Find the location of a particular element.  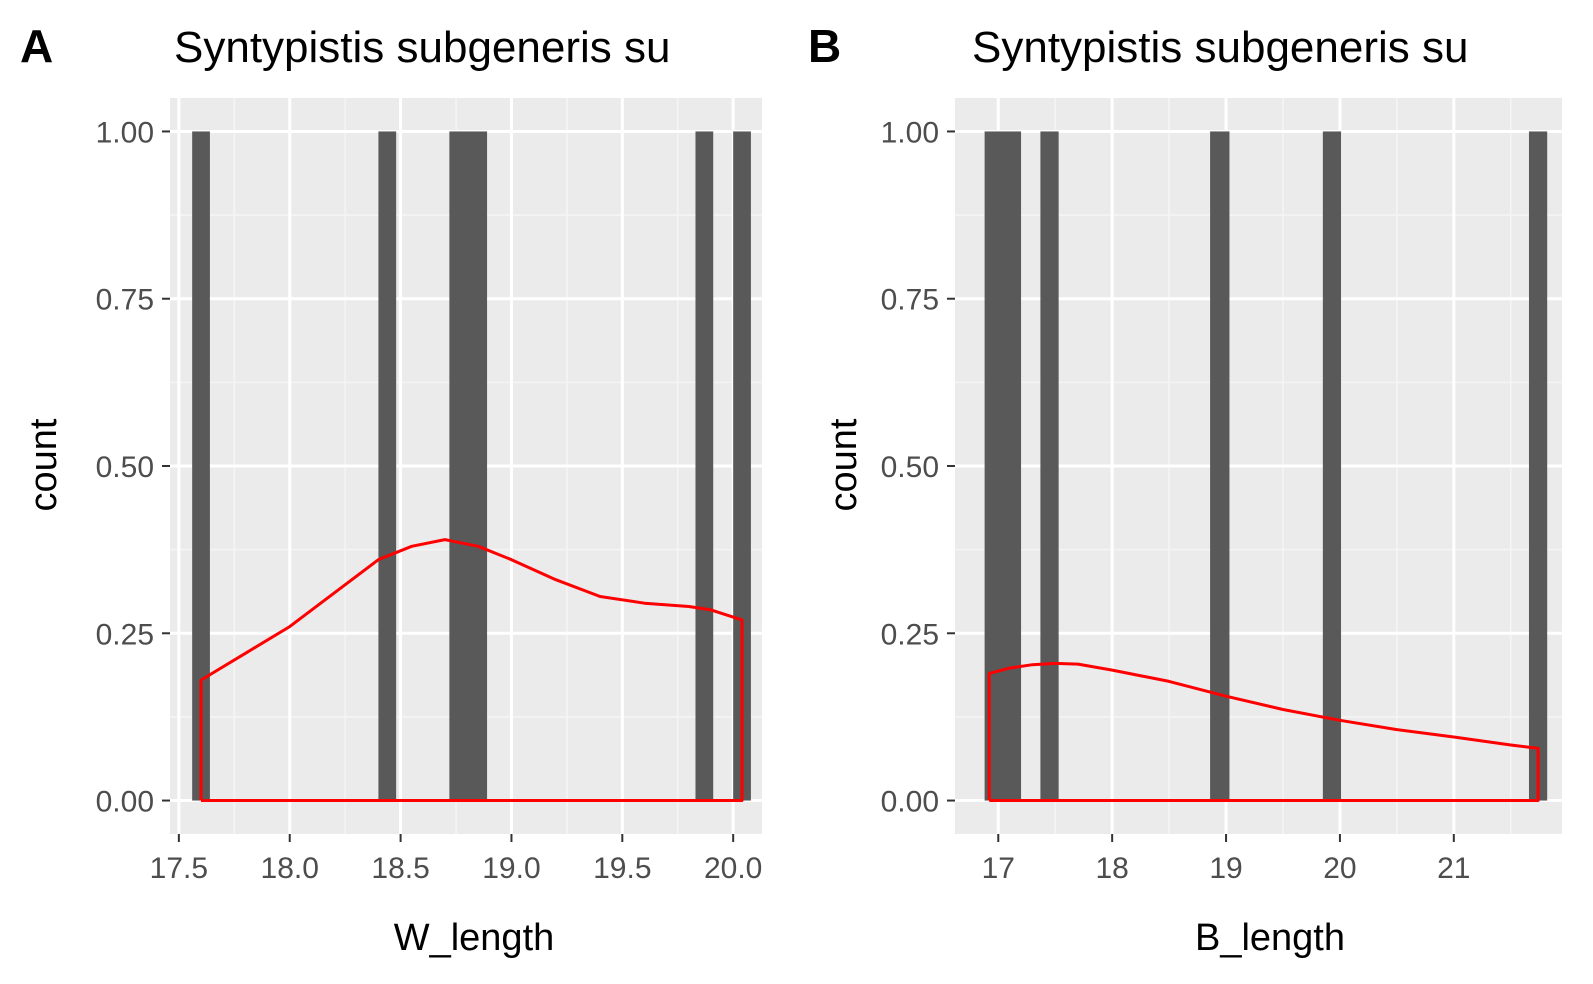

panel-b-x-tick-label: 19 is located at coordinates (1225, 868).